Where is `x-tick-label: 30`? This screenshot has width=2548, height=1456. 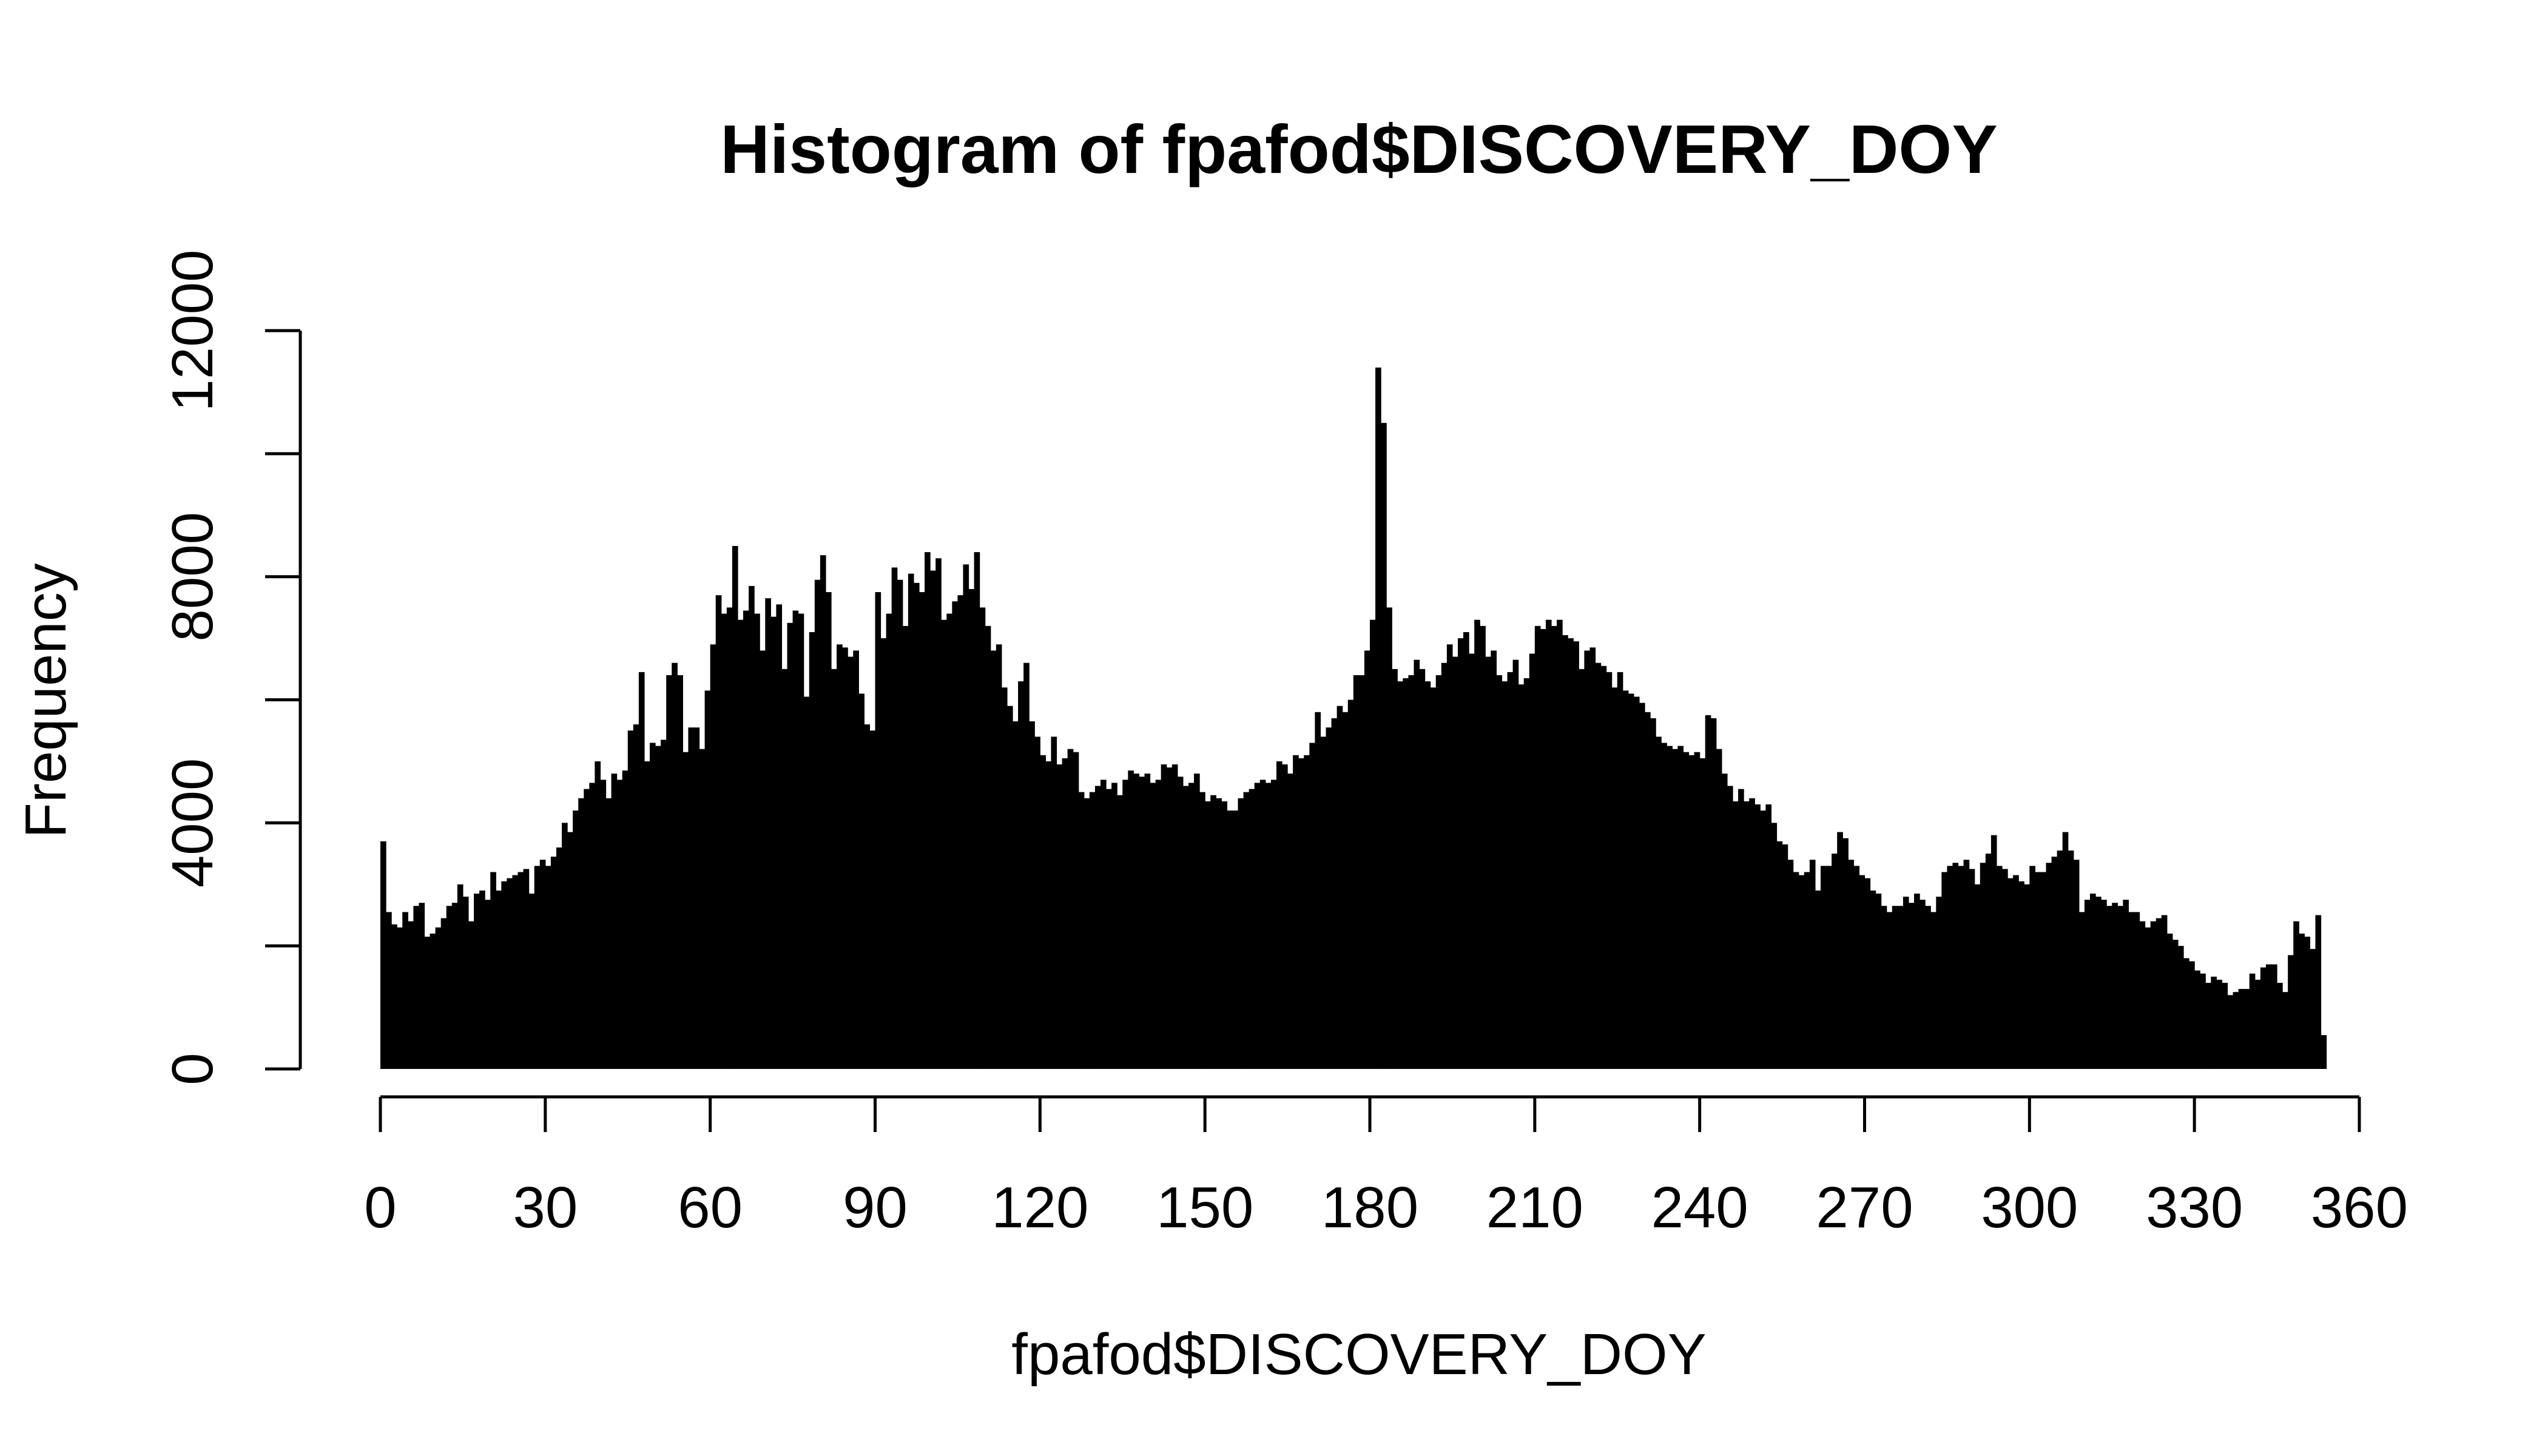 x-tick-label: 30 is located at coordinates (545, 1207).